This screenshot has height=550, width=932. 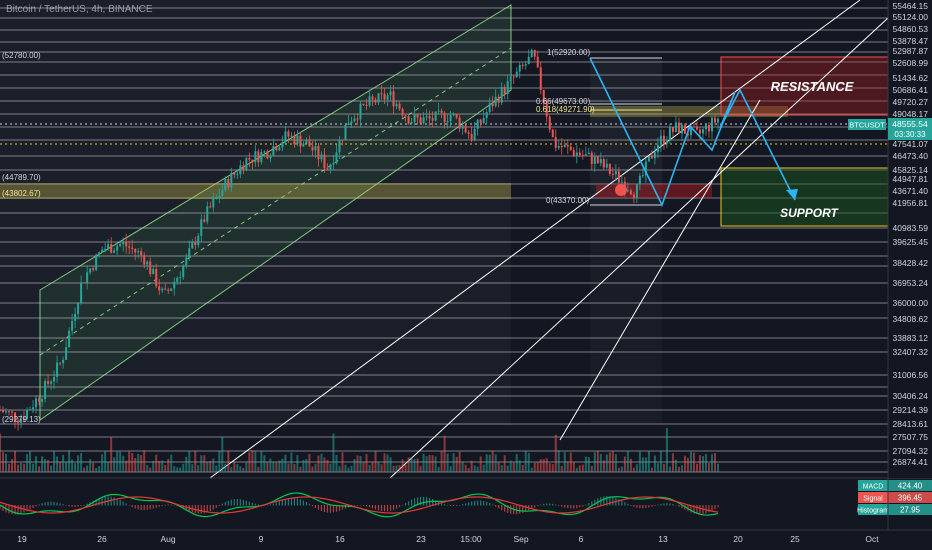 What do you see at coordinates (911, 451) in the screenshot?
I see `price-axis-label: 27094.32` at bounding box center [911, 451].